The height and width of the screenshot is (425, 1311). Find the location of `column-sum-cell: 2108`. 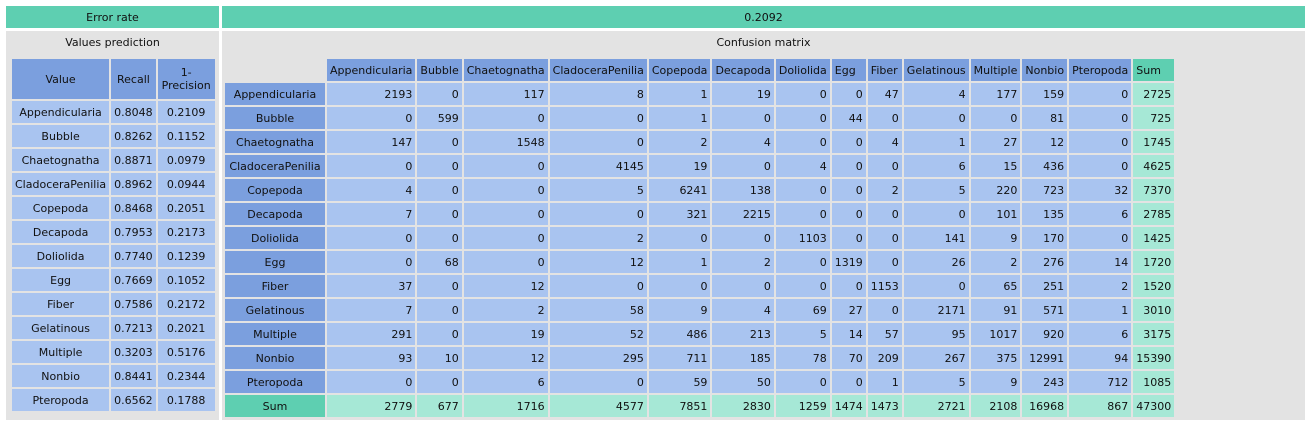

column-sum-cell: 2108 is located at coordinates (995, 406).